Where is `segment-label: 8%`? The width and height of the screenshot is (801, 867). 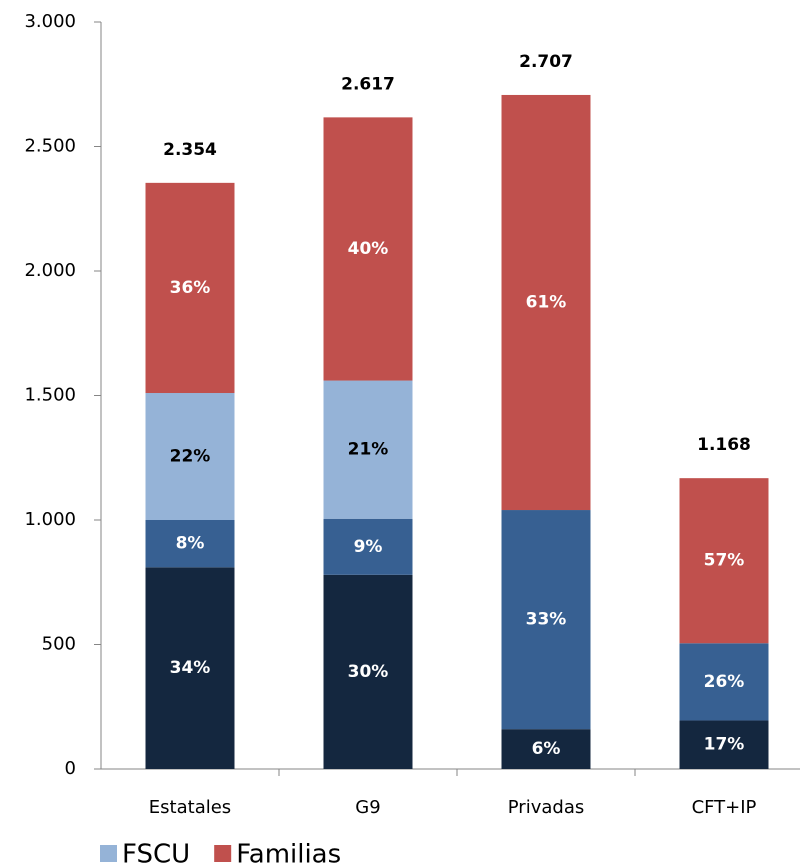 segment-label: 8% is located at coordinates (190, 544).